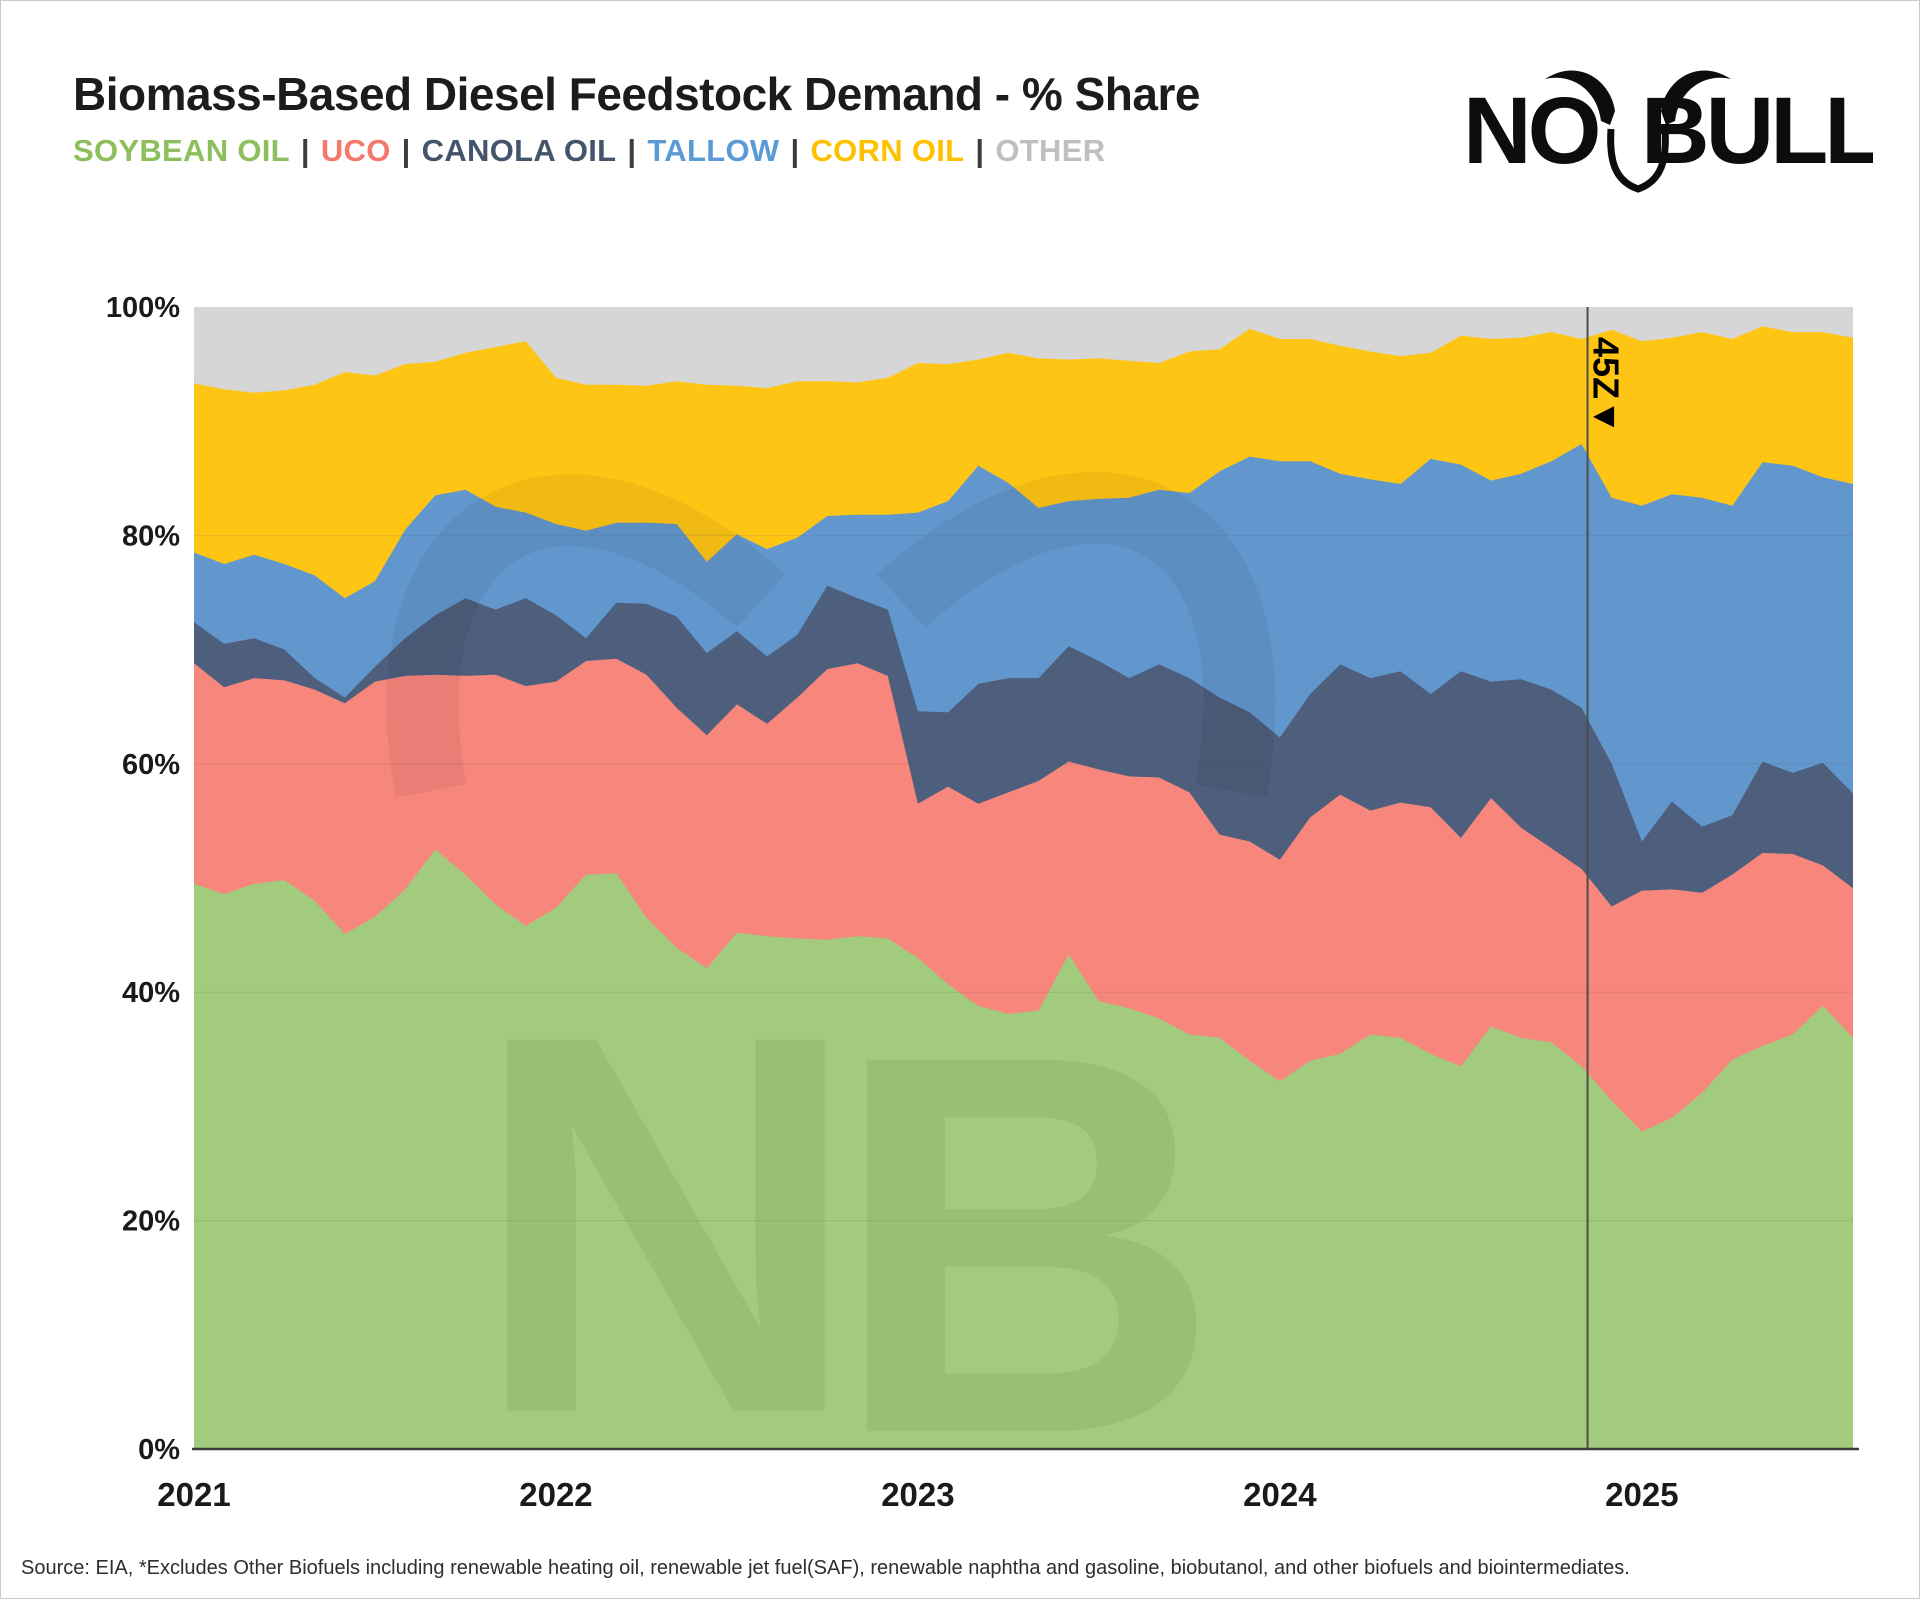 This screenshot has width=1920, height=1599. I want to click on logo-text-no: NO, so click(1530, 131).